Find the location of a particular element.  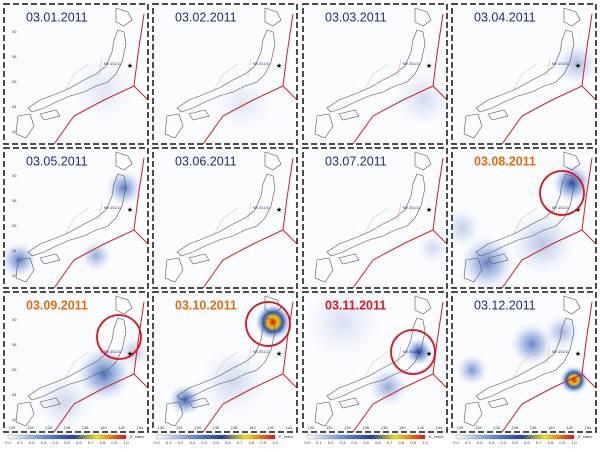

date-label: 03.08.2011 is located at coordinates (505, 161).